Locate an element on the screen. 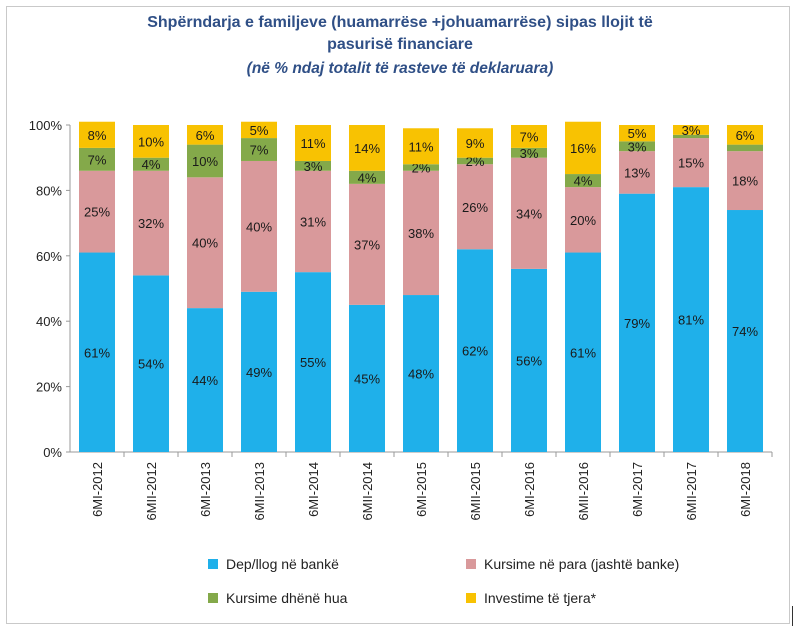 The image size is (800, 634). data-label: 26% is located at coordinates (475, 207).